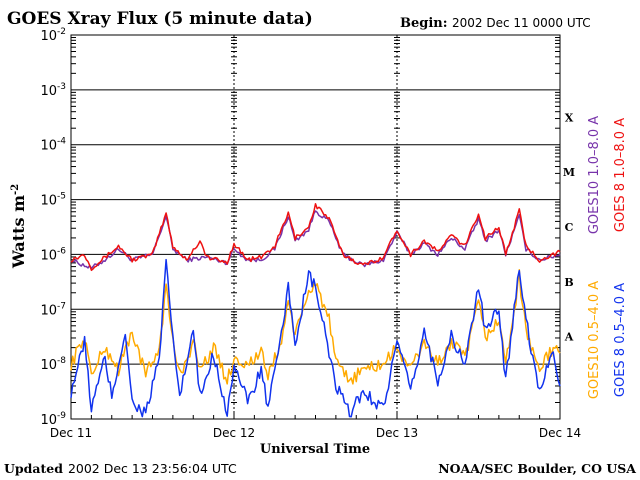  I want to click on flare-class-C: C, so click(569, 227).